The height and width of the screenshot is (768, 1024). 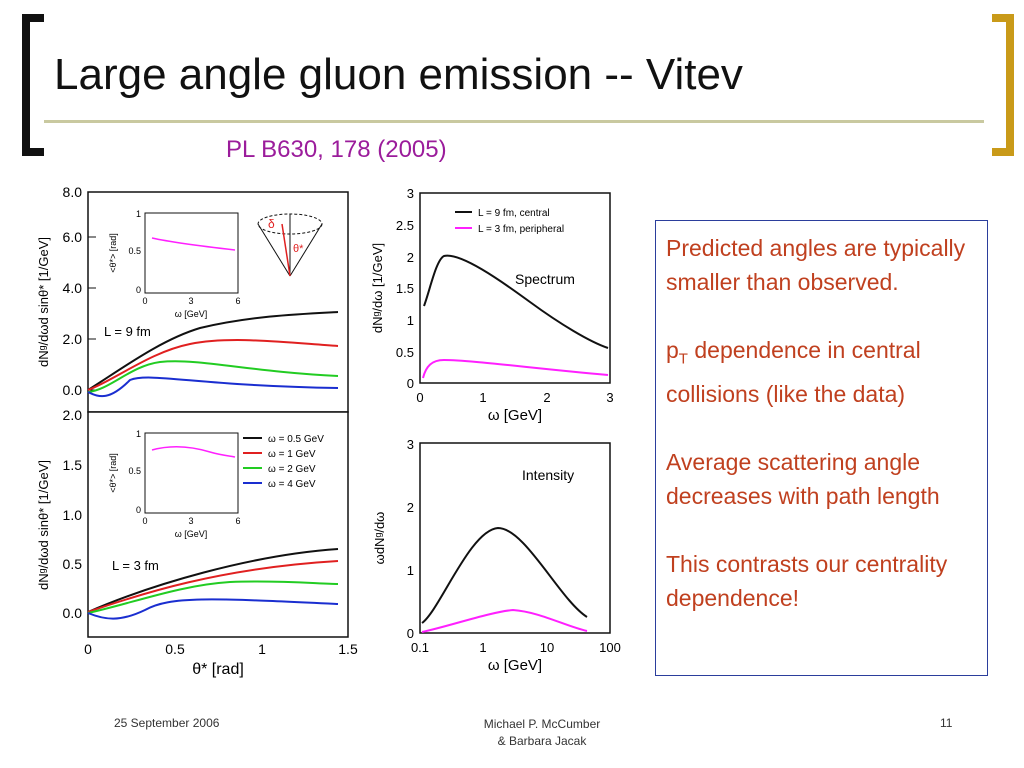 I want to click on cone-theta-label: θ*, so click(x=298, y=249).